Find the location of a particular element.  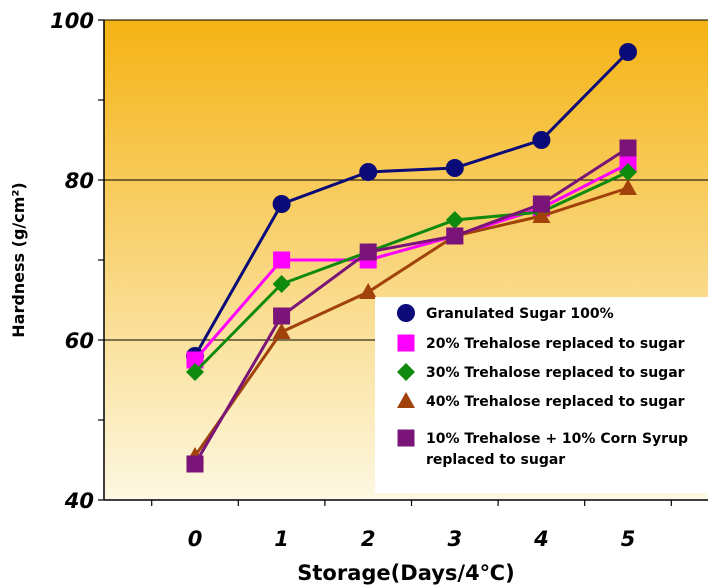

x-tick-label: 3 is located at coordinates (454, 539).